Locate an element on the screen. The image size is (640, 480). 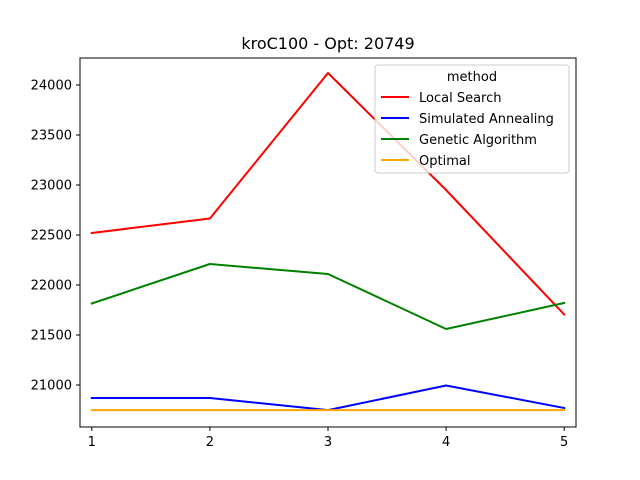
y-tick-label: 22000 is located at coordinates (51, 286).